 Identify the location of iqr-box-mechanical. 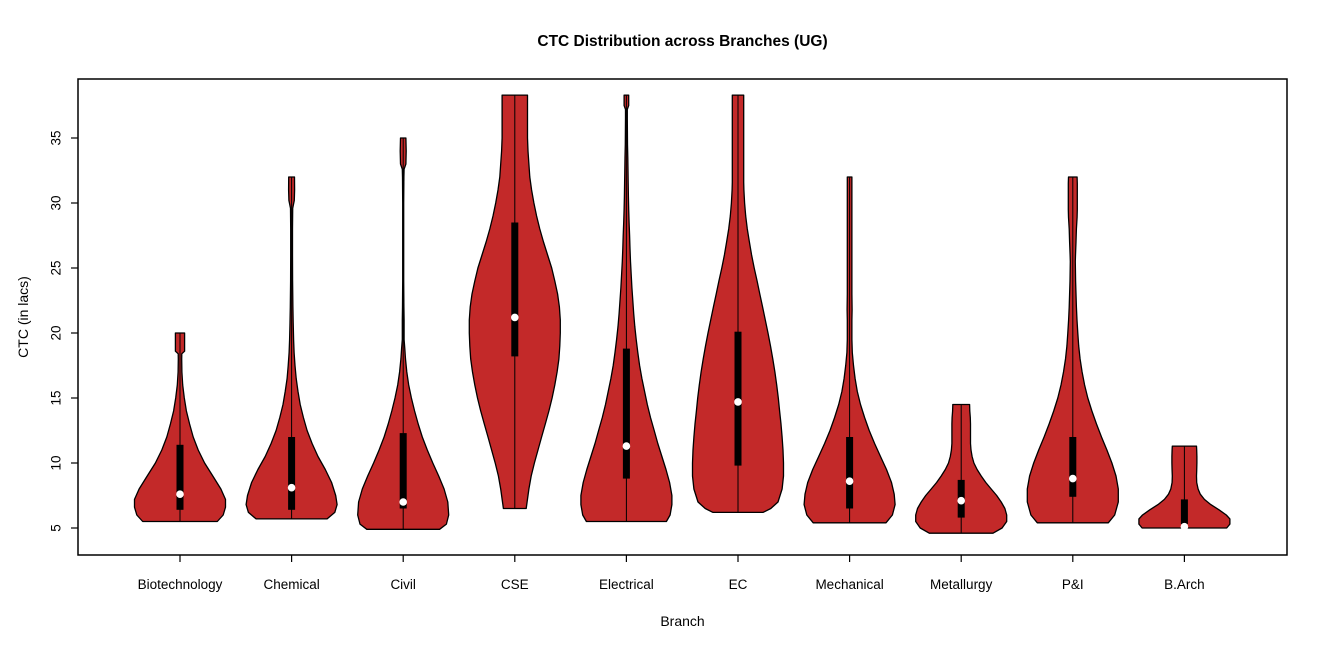
(850, 473).